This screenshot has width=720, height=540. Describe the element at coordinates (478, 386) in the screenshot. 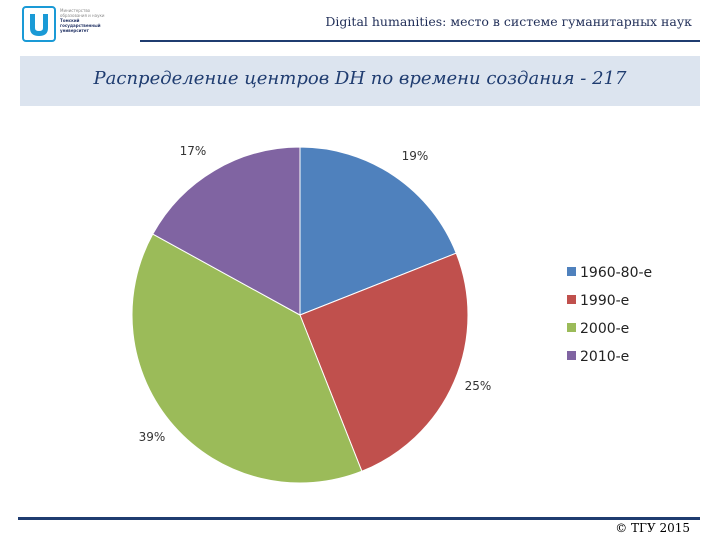

I see `data-label-2: 25%` at that location.